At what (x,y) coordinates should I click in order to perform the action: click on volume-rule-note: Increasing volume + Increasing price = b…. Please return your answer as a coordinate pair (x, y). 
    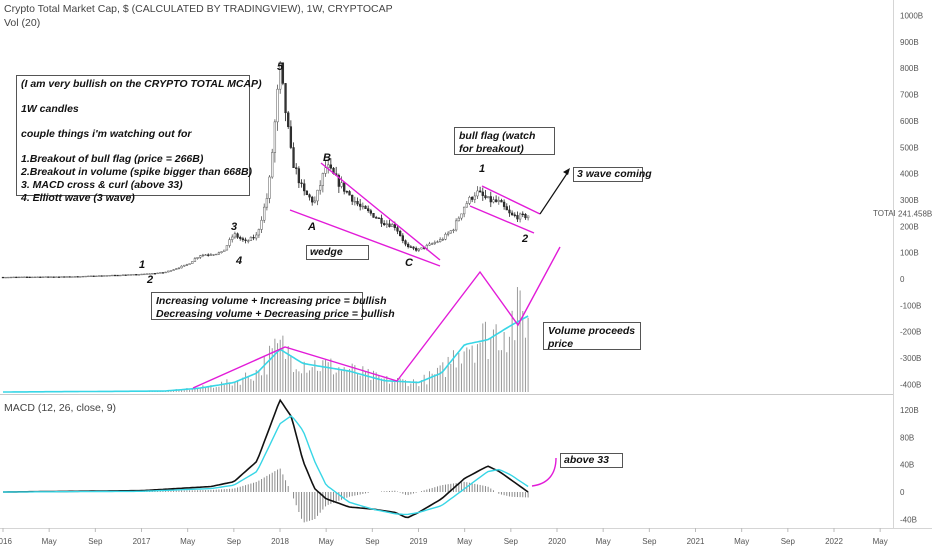
    Looking at the image, I should click on (273, 306).